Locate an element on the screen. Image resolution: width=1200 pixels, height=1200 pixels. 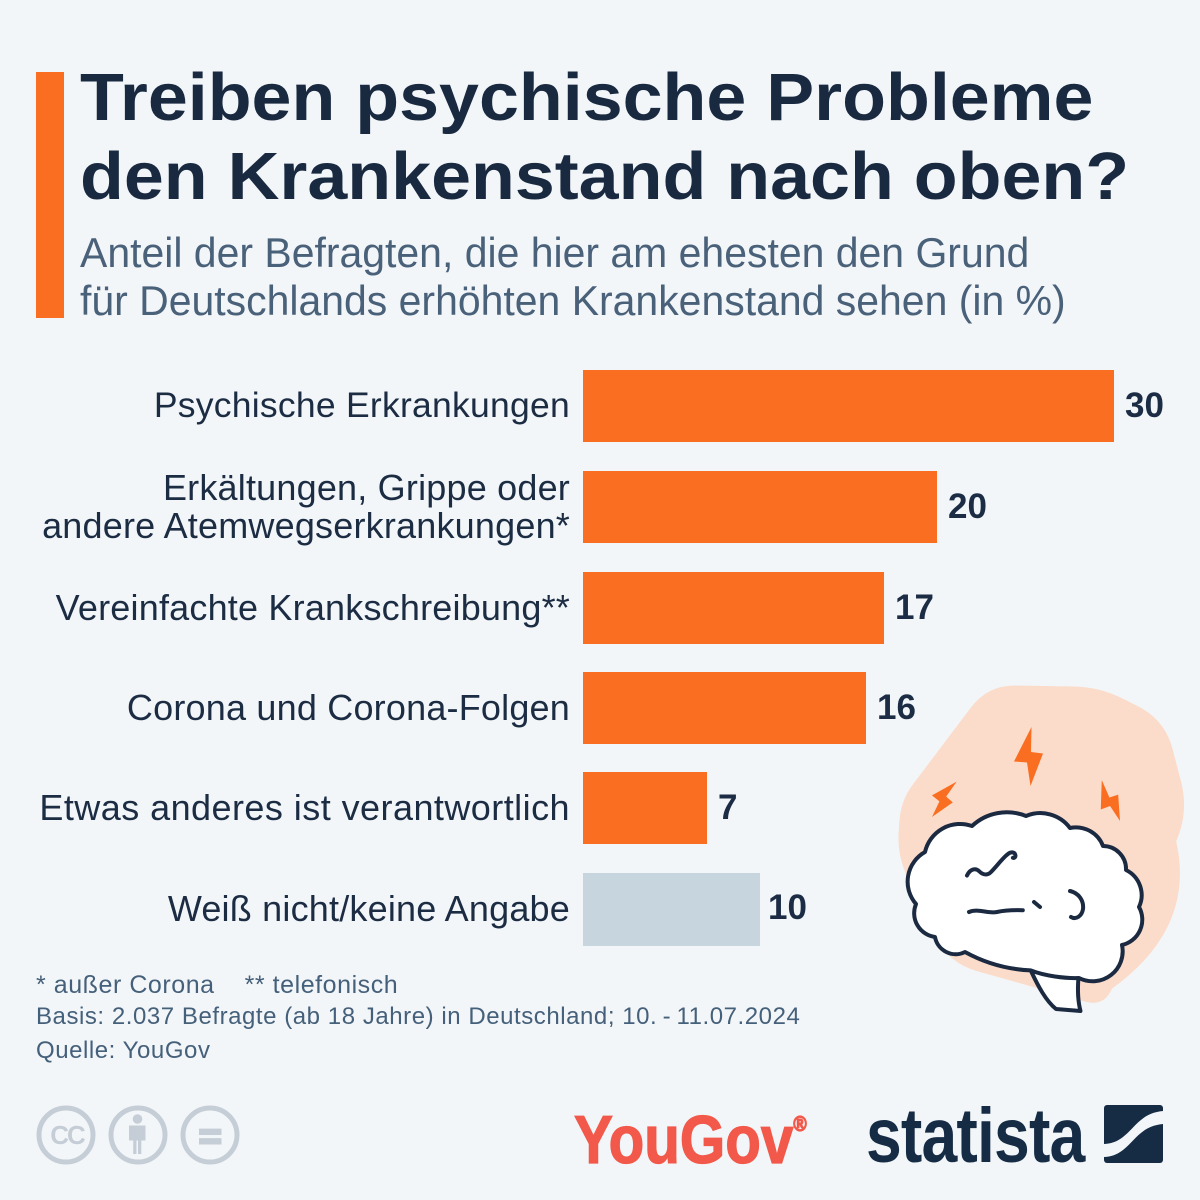
svg-text: CC is located at coordinates (68, 1135).